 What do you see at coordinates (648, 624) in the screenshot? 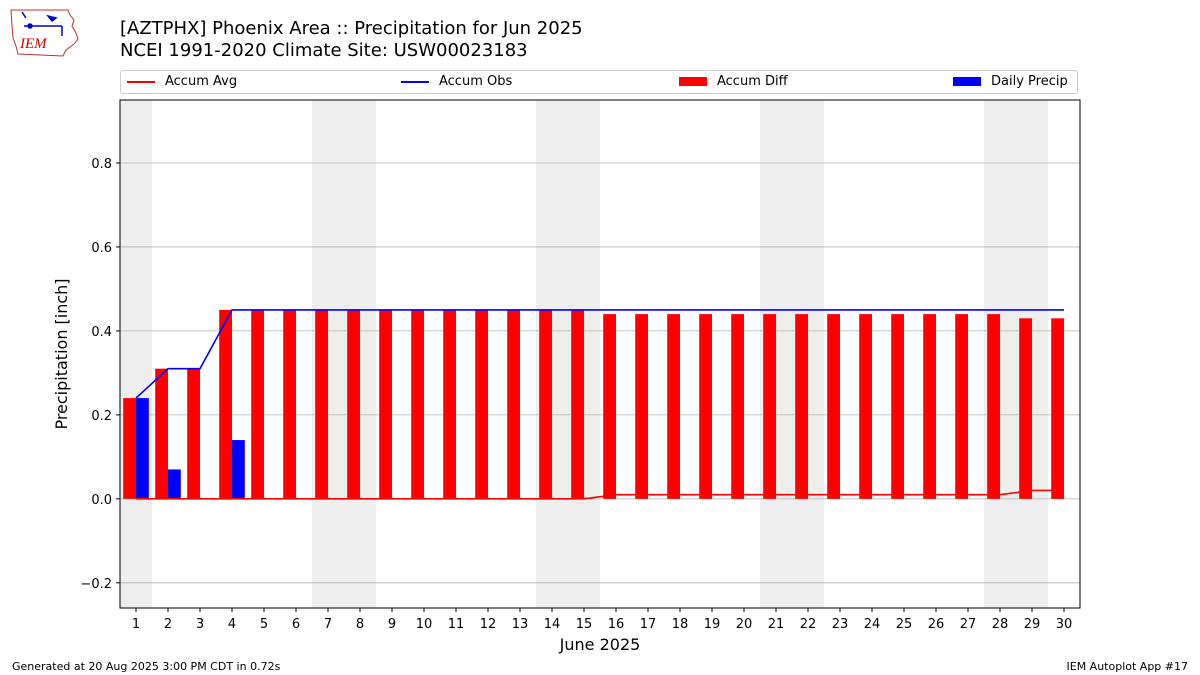
I see `x-tick-label: 17` at bounding box center [648, 624].